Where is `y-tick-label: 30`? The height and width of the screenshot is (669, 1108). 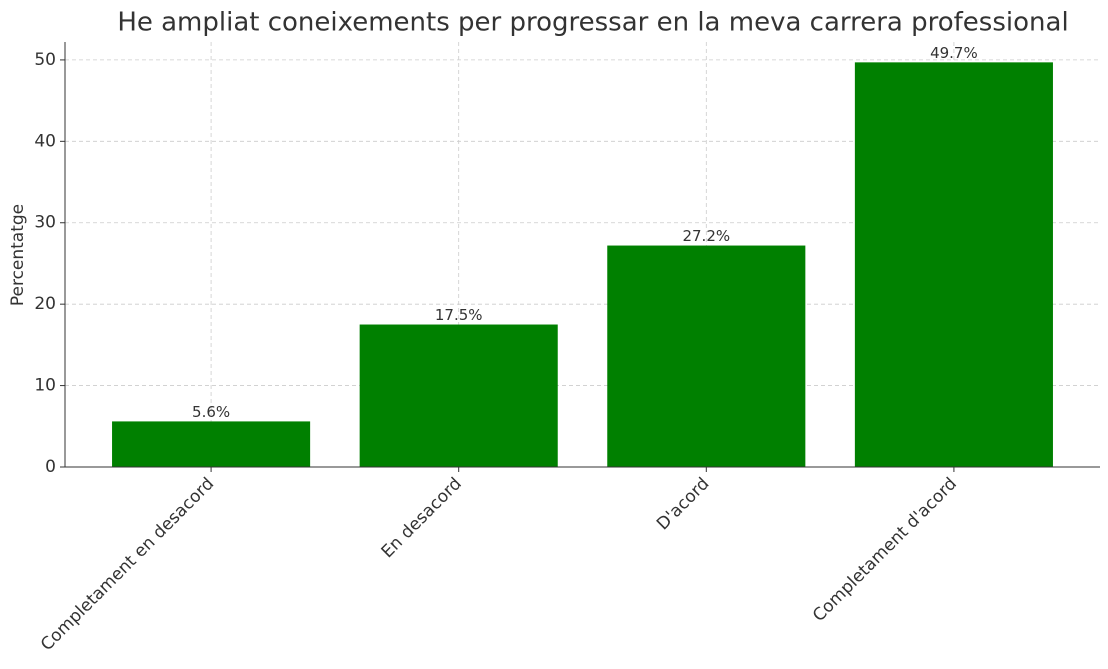
y-tick-label: 30 is located at coordinates (45, 223).